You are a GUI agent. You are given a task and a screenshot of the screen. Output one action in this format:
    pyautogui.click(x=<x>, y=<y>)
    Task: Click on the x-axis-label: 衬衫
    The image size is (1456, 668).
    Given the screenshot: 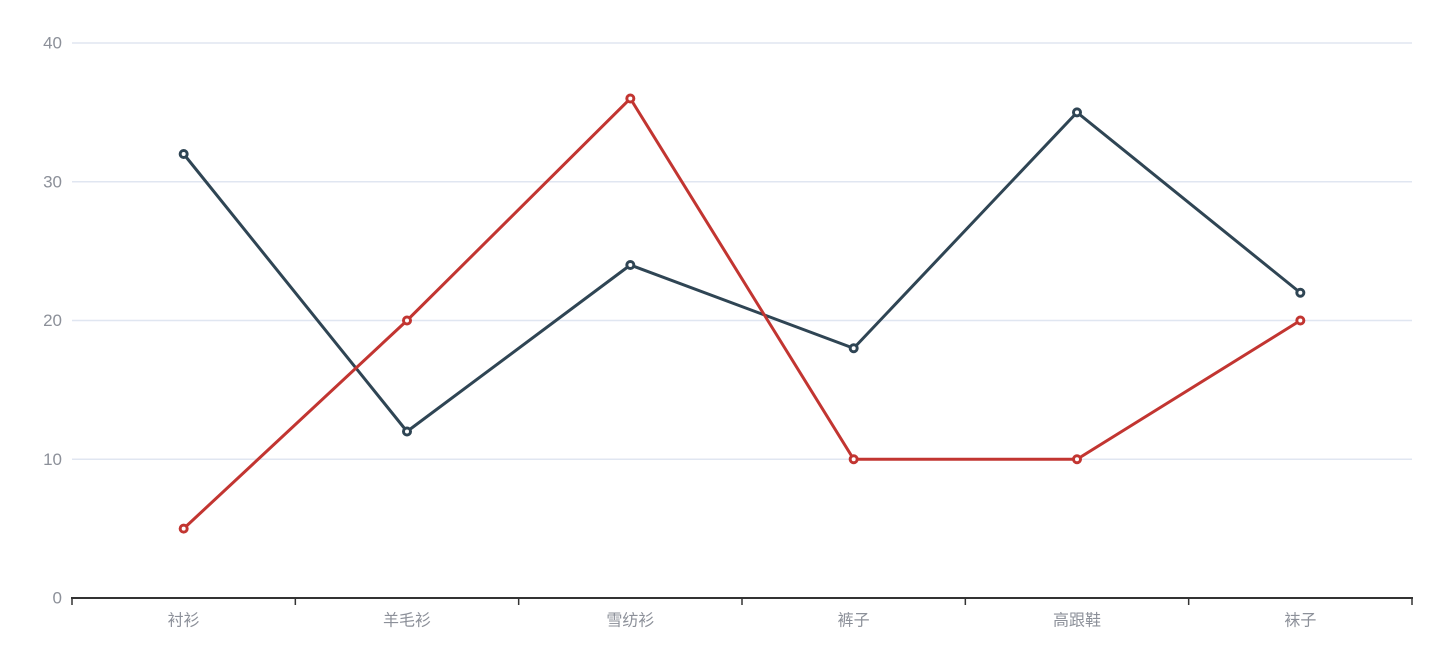 What is the action you would take?
    pyautogui.click(x=184, y=621)
    